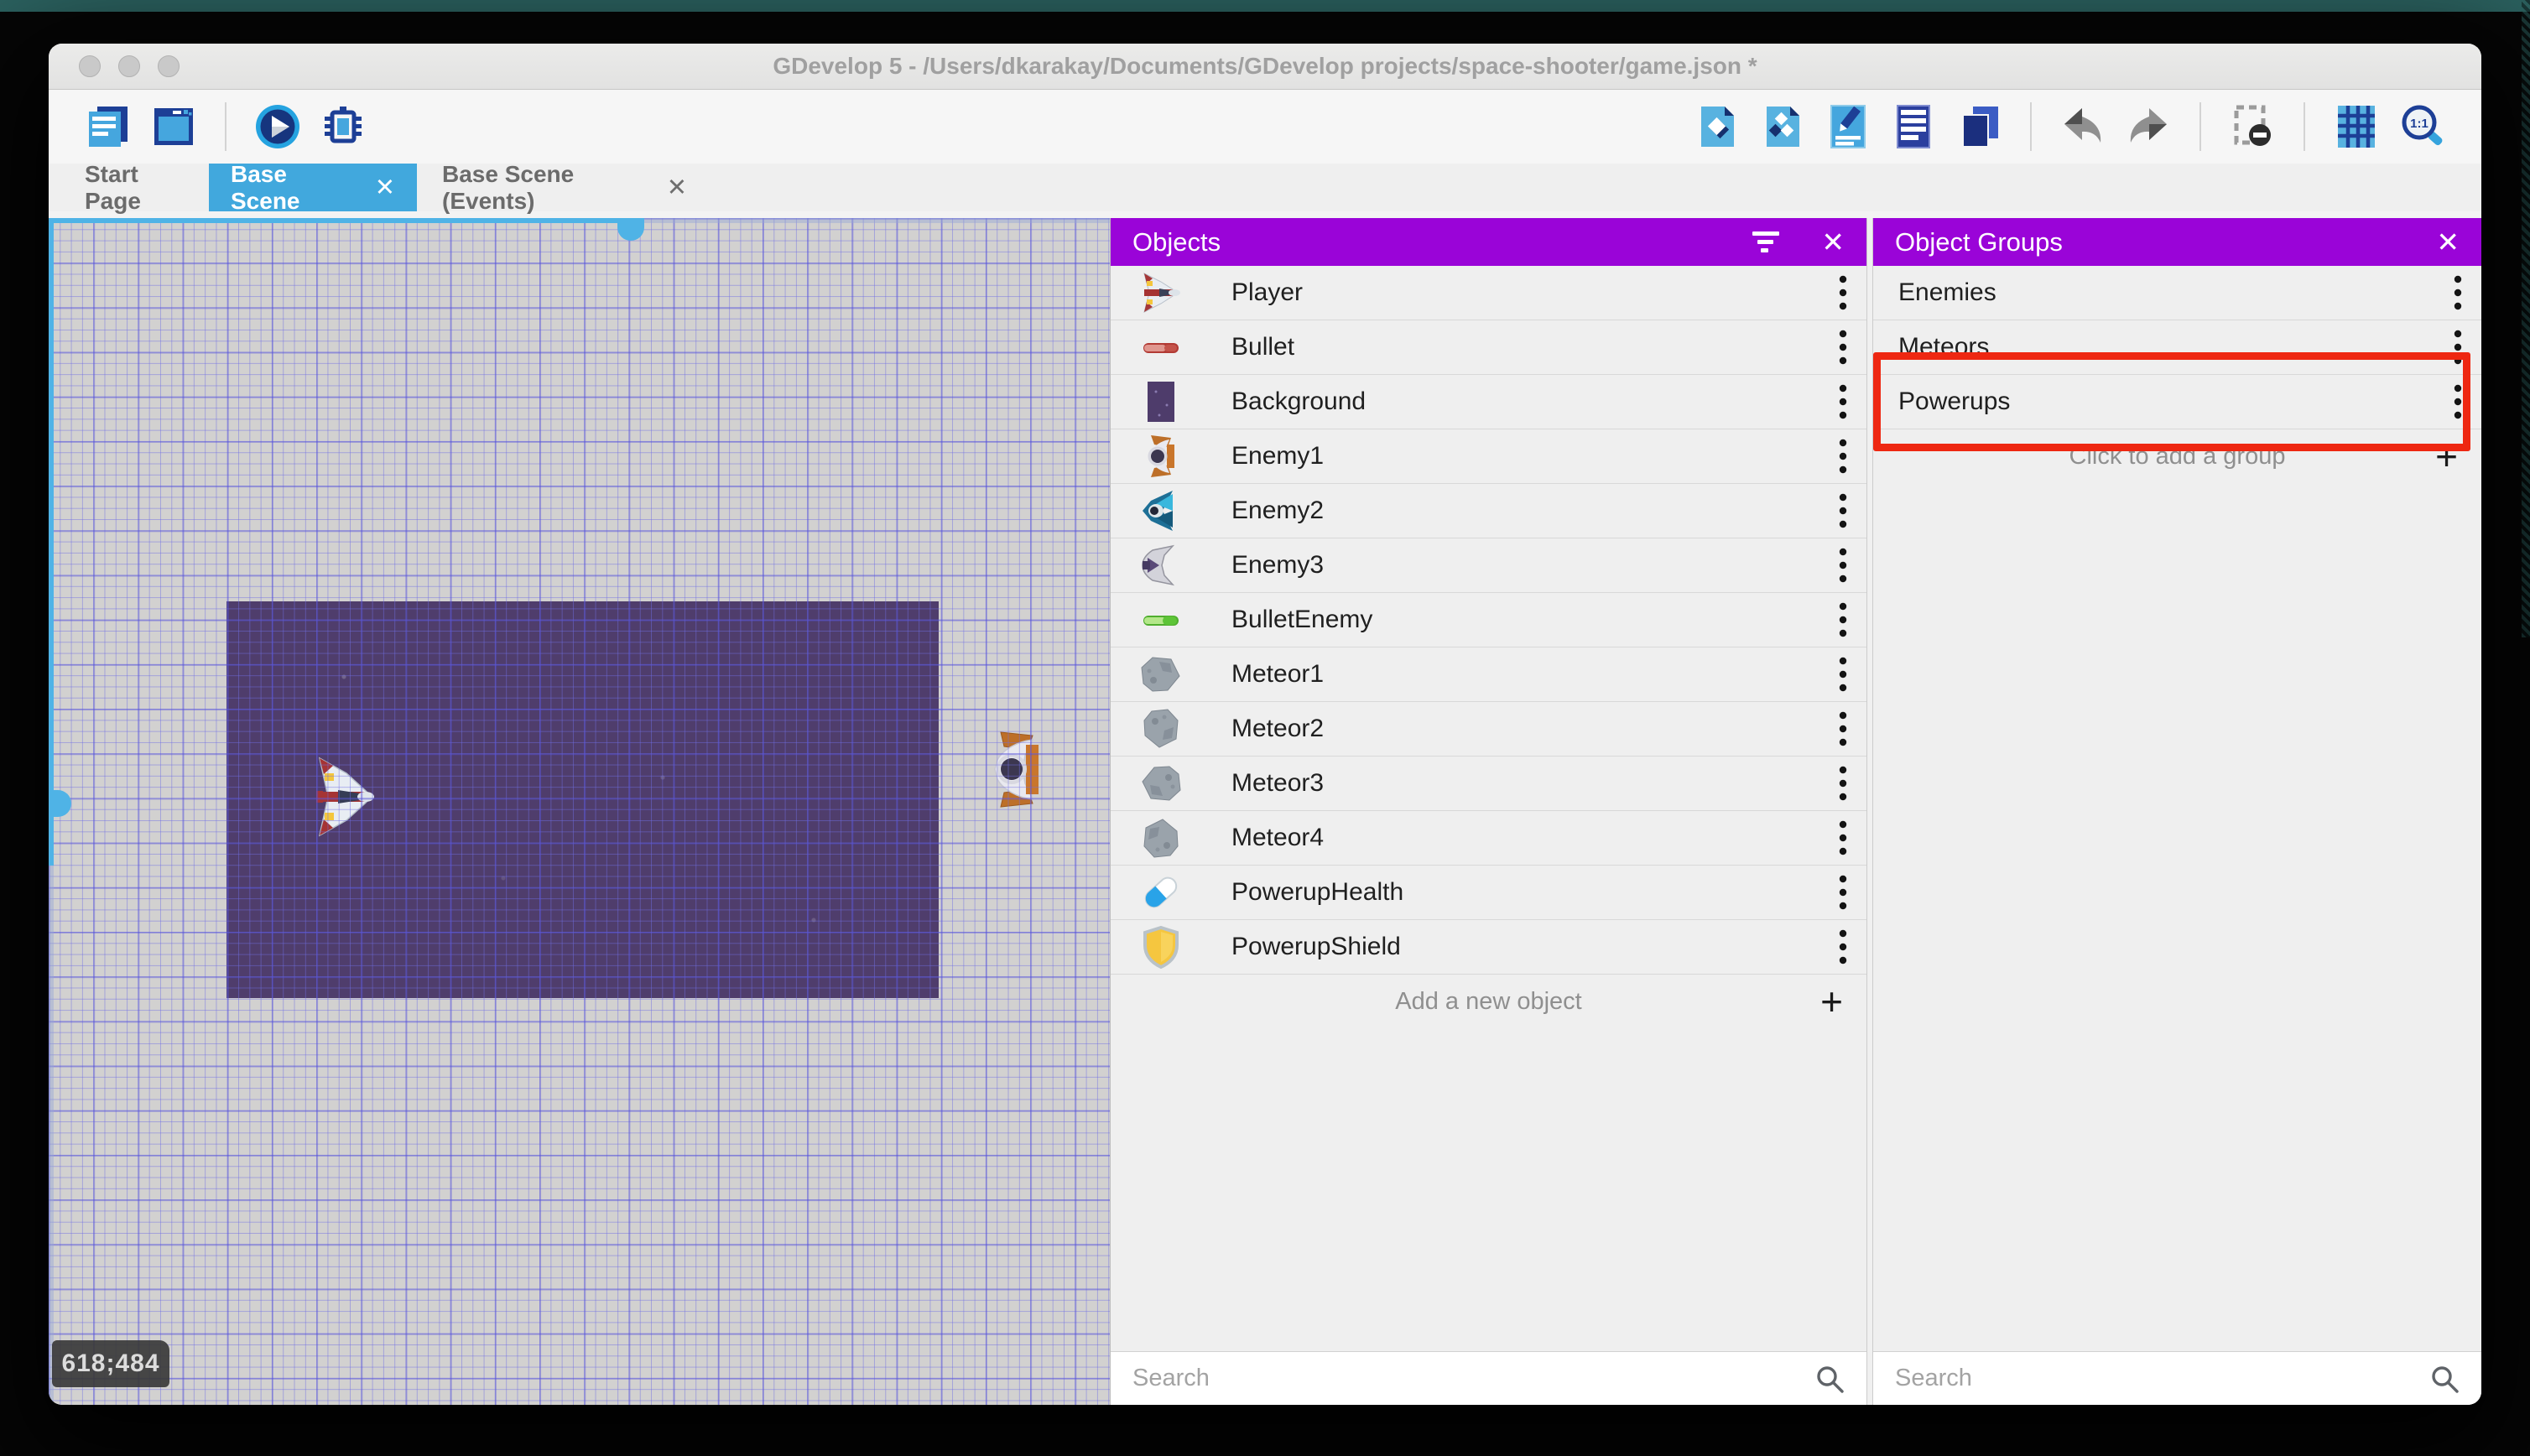 This screenshot has height=1456, width=2530. What do you see at coordinates (2177, 402) in the screenshot?
I see `group-row: Powerups` at bounding box center [2177, 402].